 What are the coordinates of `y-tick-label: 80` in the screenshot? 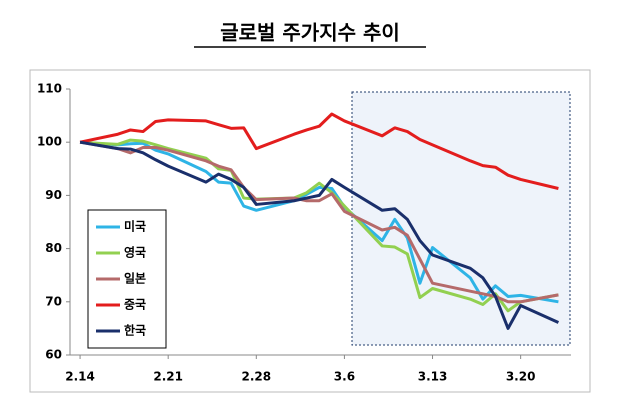 It's located at (53, 248).